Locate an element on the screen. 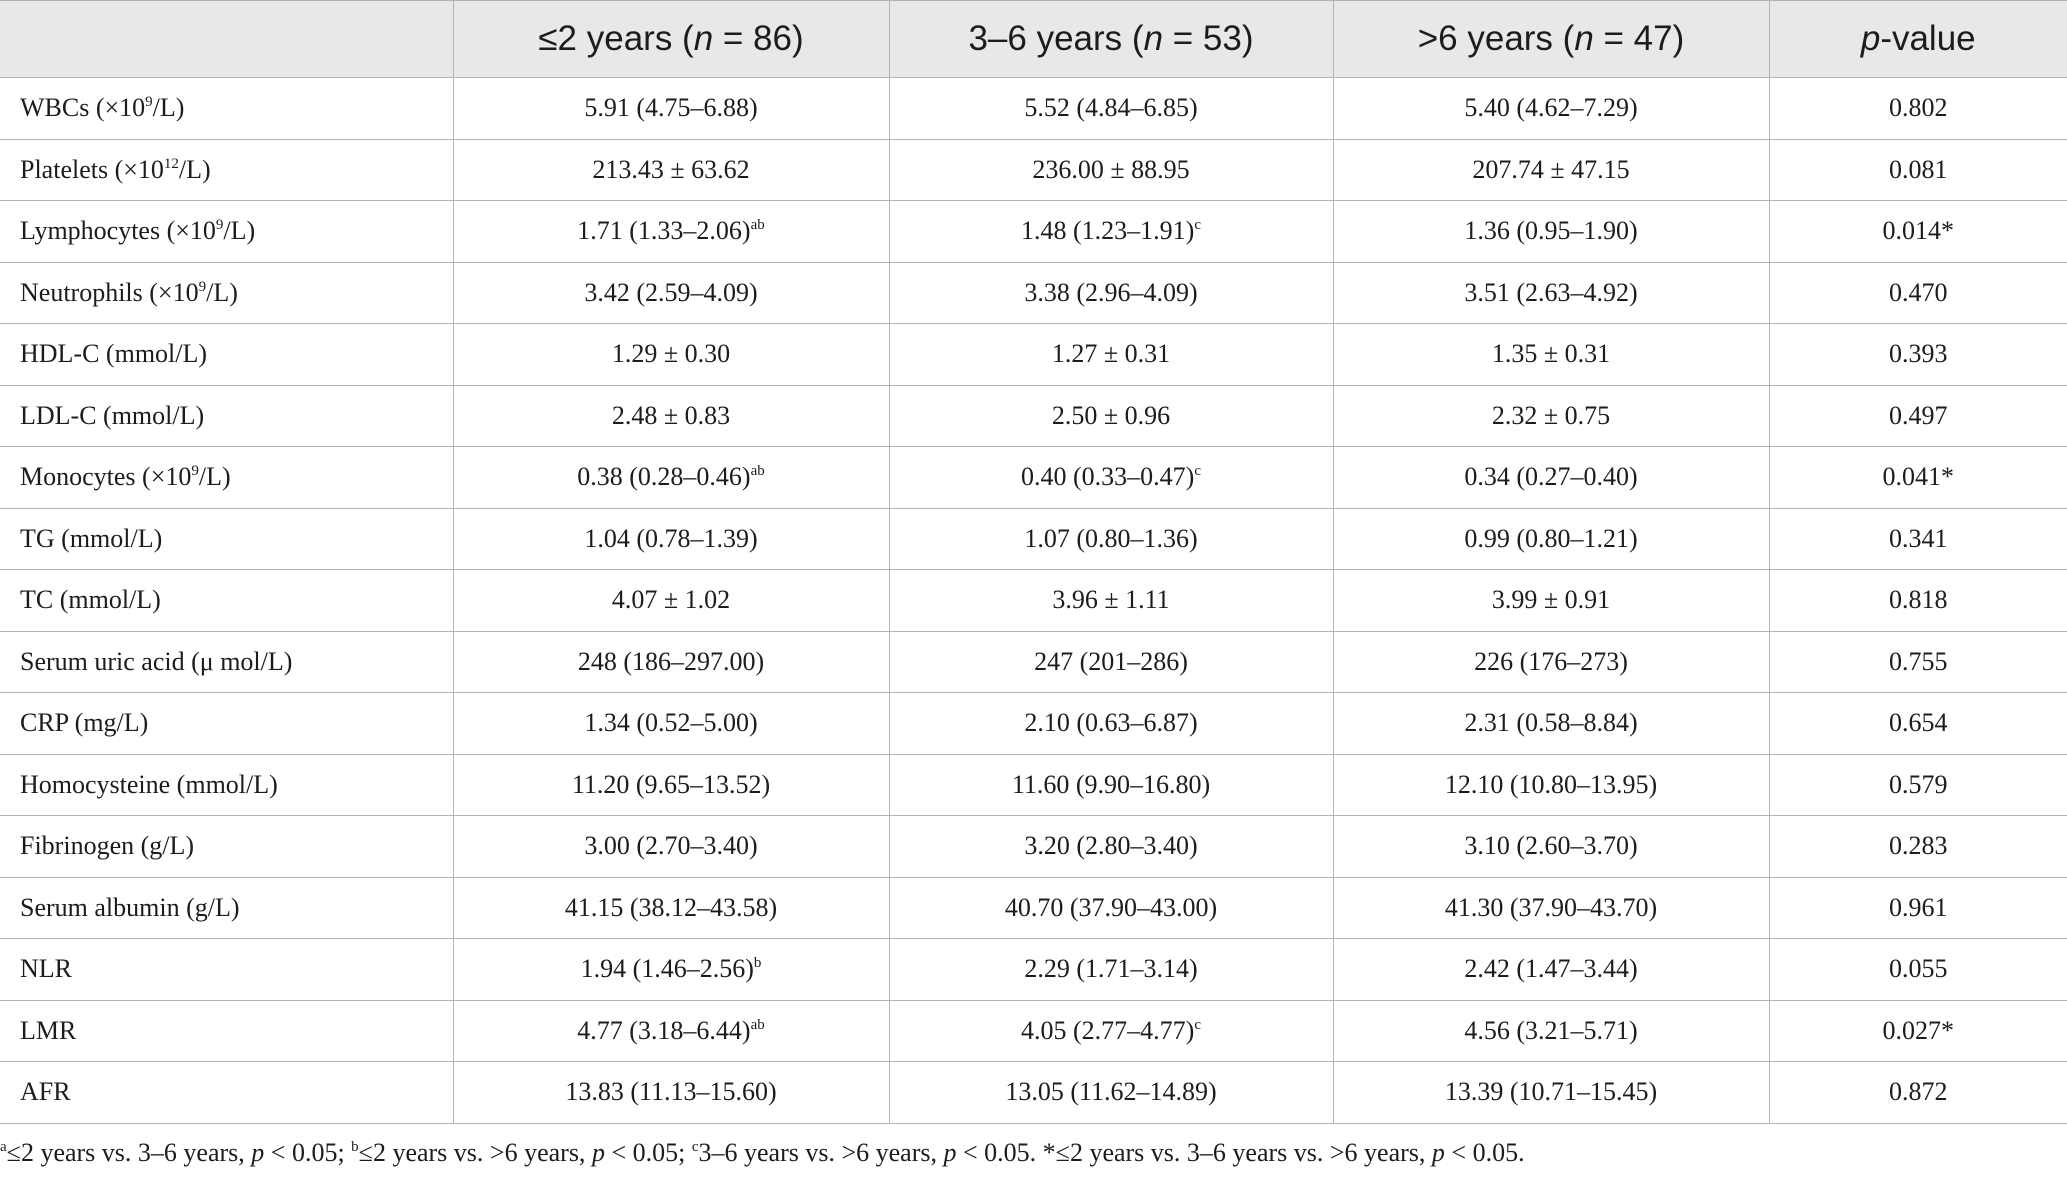 This screenshot has height=1182, width=2067. cell-value: 41.30 (37.90–43.70) is located at coordinates (1551, 907).